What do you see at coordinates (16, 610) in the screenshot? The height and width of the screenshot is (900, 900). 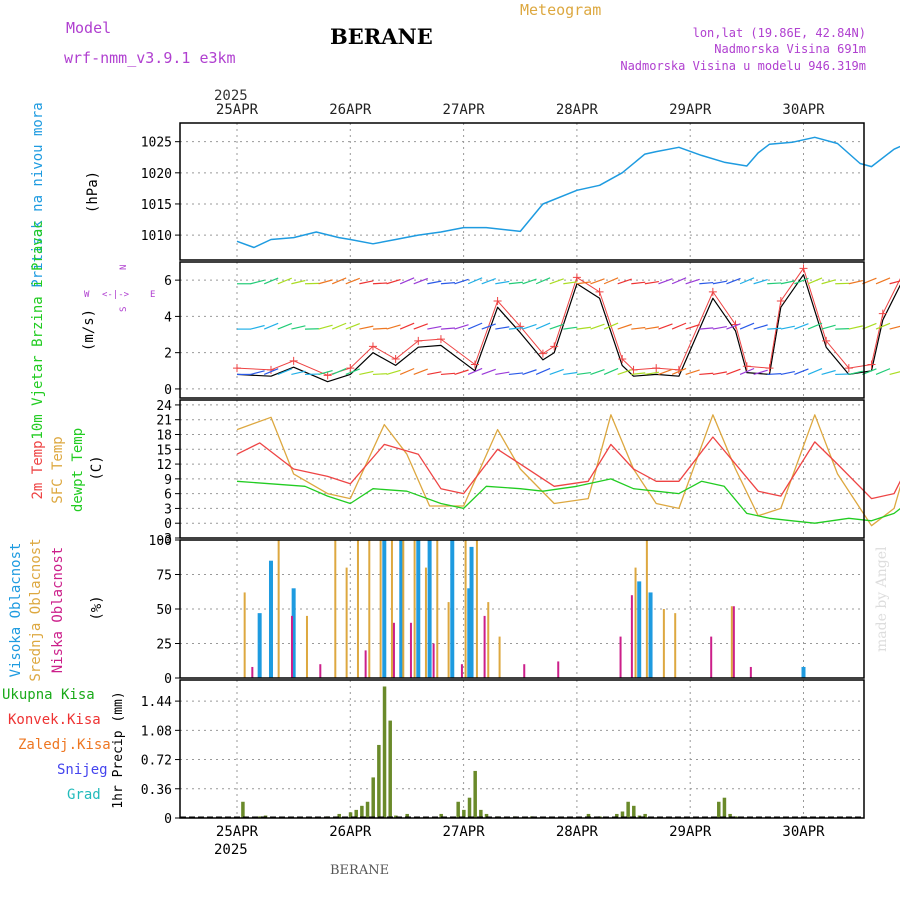 I see `high-cloud-label: Visoka Oblacnost` at bounding box center [16, 610].